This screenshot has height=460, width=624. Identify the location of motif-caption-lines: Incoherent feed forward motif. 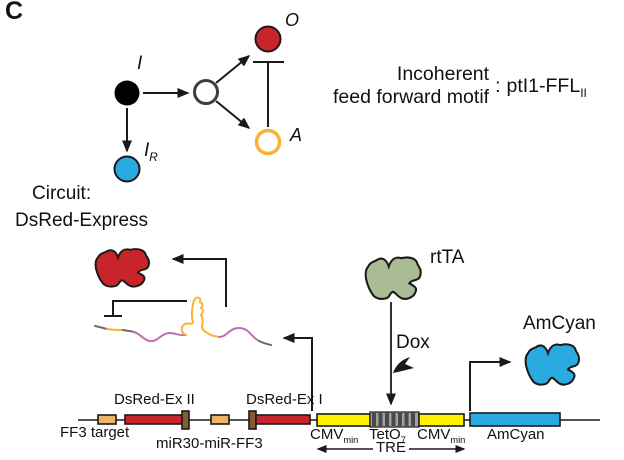
(411, 86).